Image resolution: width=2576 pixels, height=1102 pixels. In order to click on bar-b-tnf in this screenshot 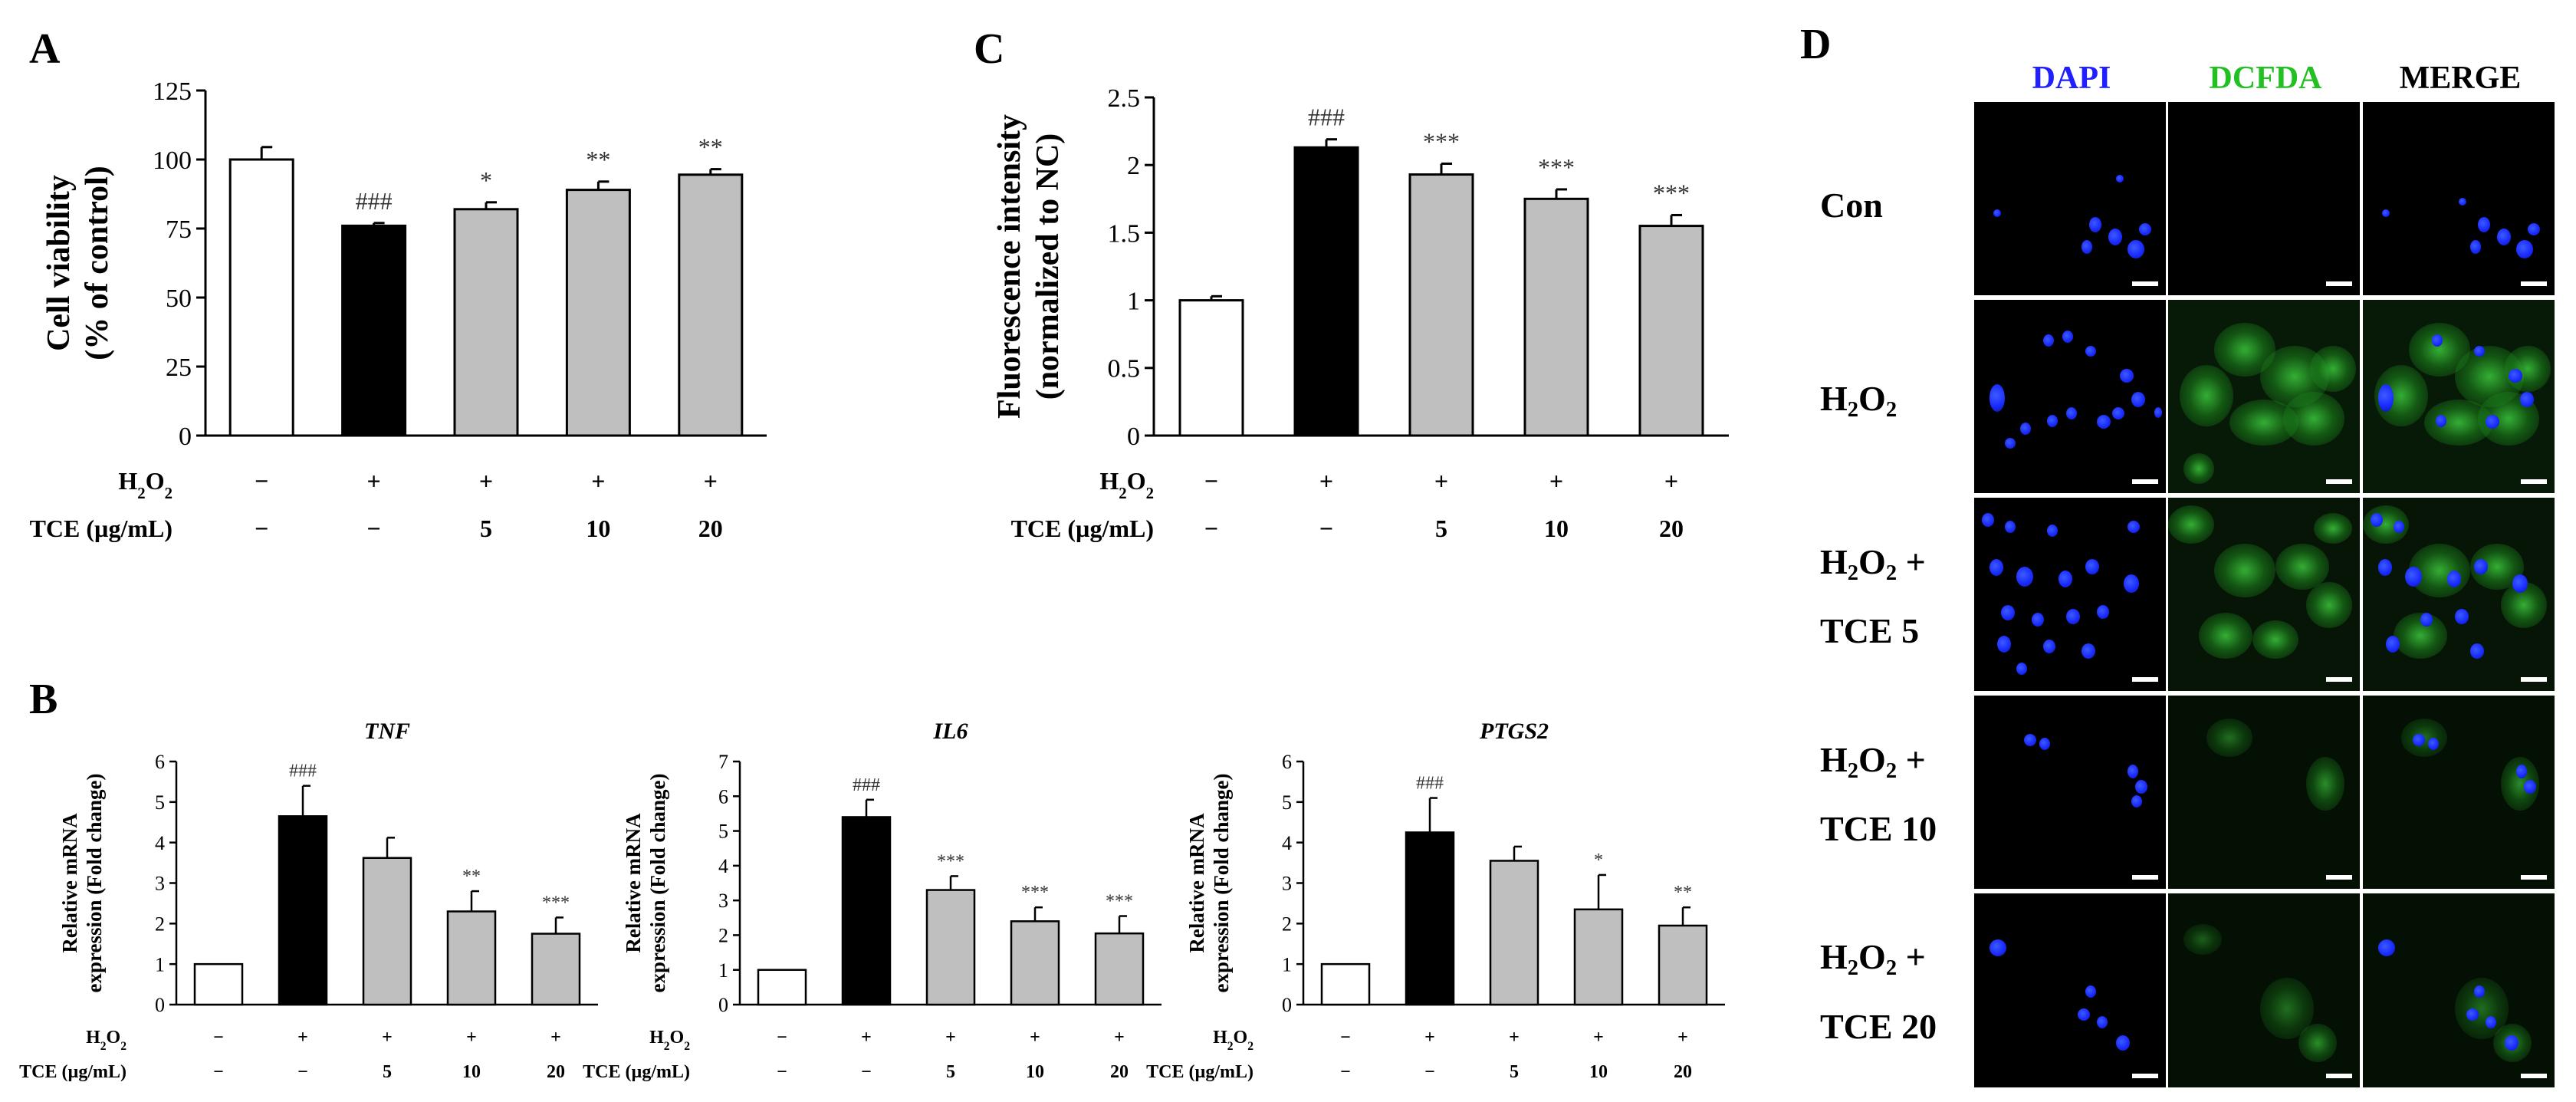, I will do `click(219, 984)`.